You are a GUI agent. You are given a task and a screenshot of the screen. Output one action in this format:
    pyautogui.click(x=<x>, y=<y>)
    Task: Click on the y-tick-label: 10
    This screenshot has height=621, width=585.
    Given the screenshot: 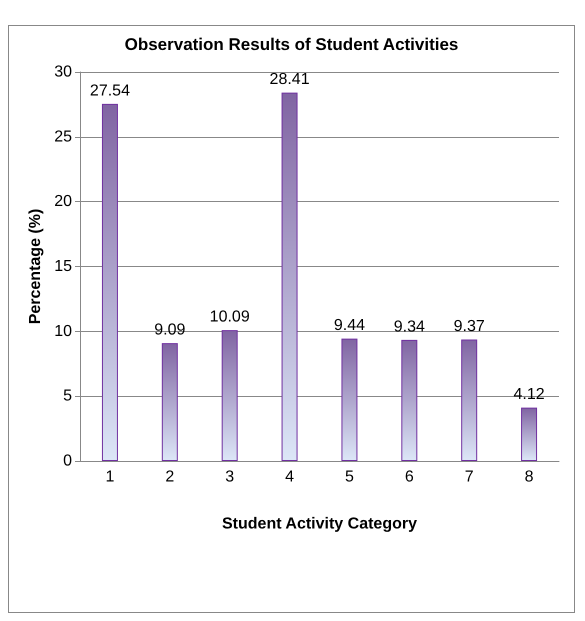 What is the action you would take?
    pyautogui.click(x=63, y=331)
    